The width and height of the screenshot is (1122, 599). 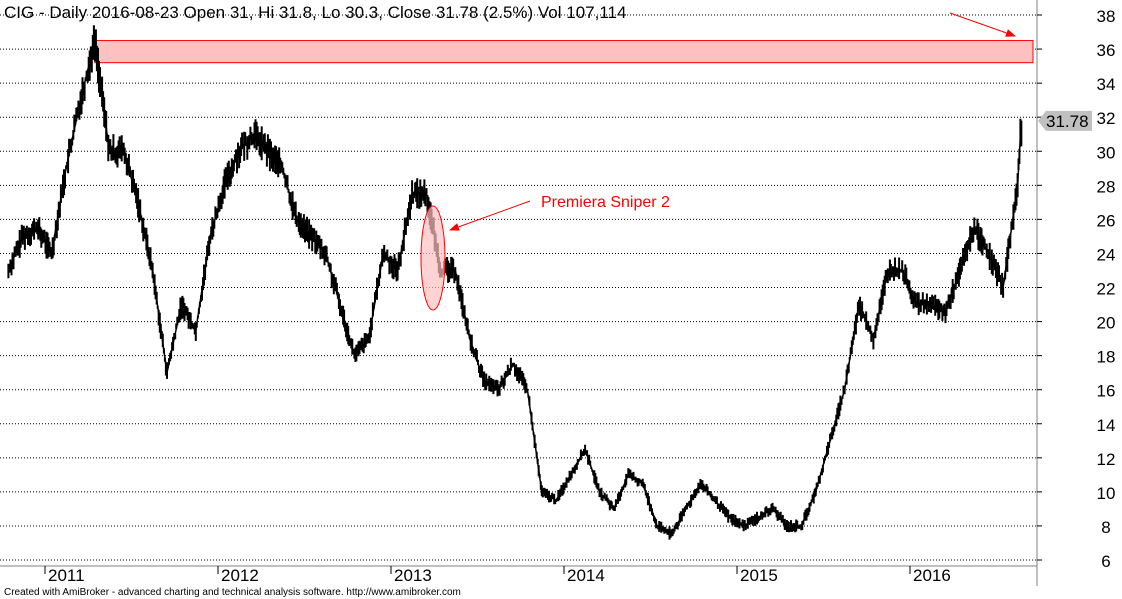 What do you see at coordinates (433, 258) in the screenshot?
I see `signal-ellipse` at bounding box center [433, 258].